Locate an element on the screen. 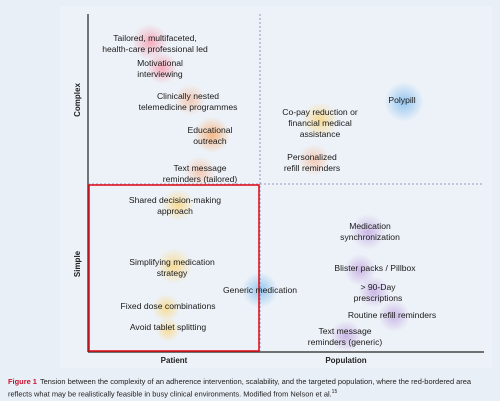 The image size is (500, 401). item-line: Simplifying medication is located at coordinates (172, 262).